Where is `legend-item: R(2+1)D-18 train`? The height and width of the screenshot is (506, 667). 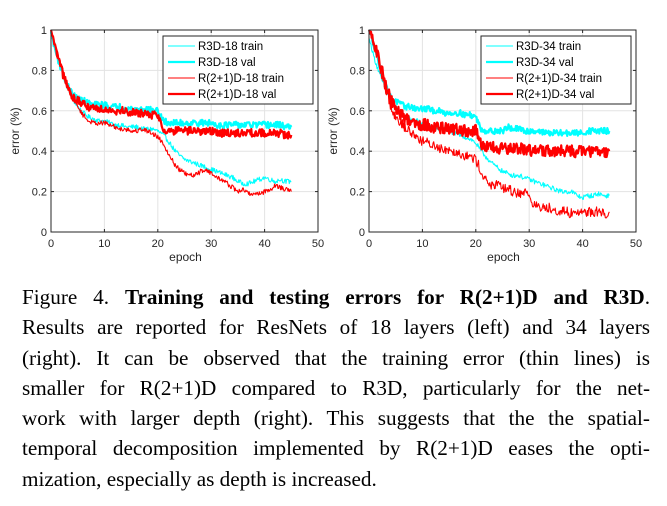 legend-item: R(2+1)D-18 train is located at coordinates (226, 79).